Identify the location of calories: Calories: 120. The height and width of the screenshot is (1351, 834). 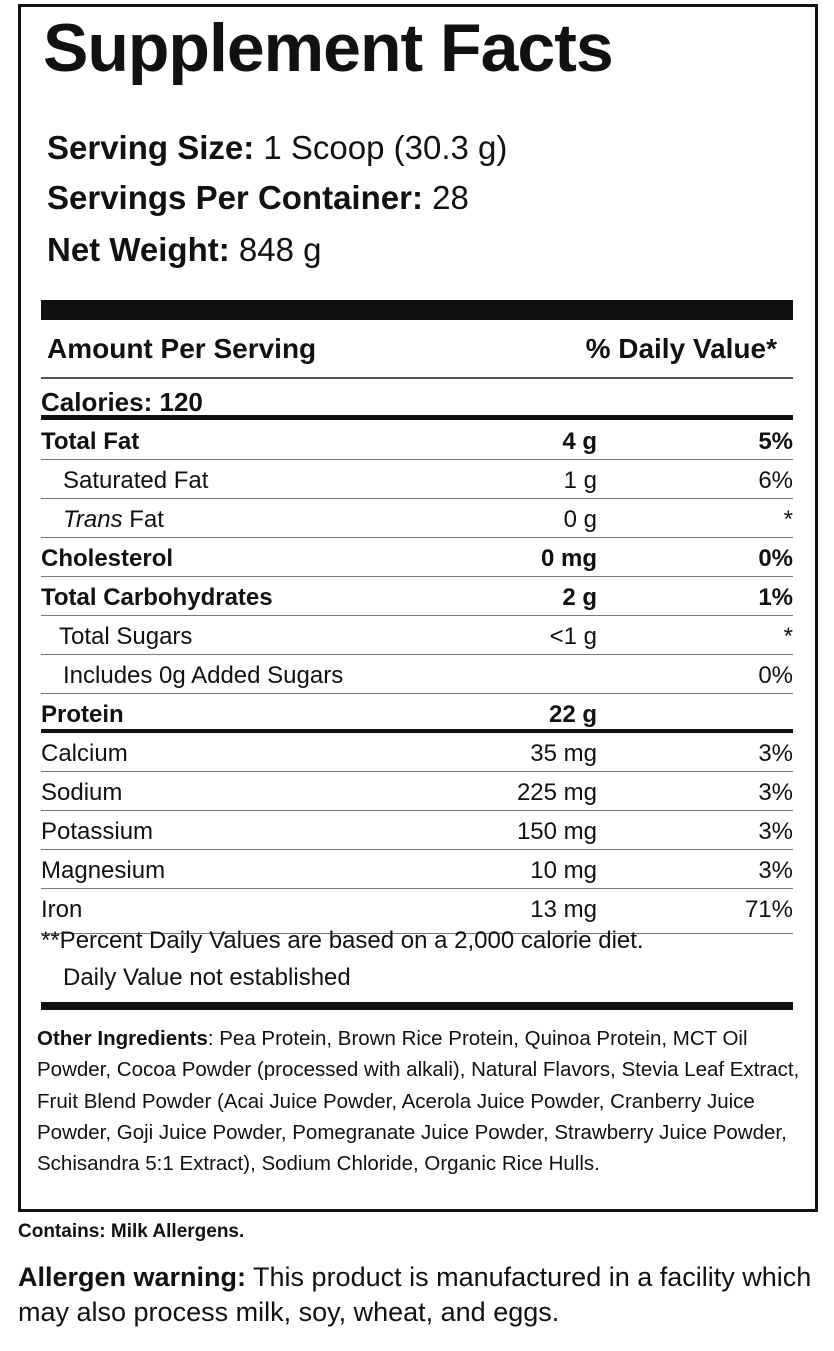
(122, 402).